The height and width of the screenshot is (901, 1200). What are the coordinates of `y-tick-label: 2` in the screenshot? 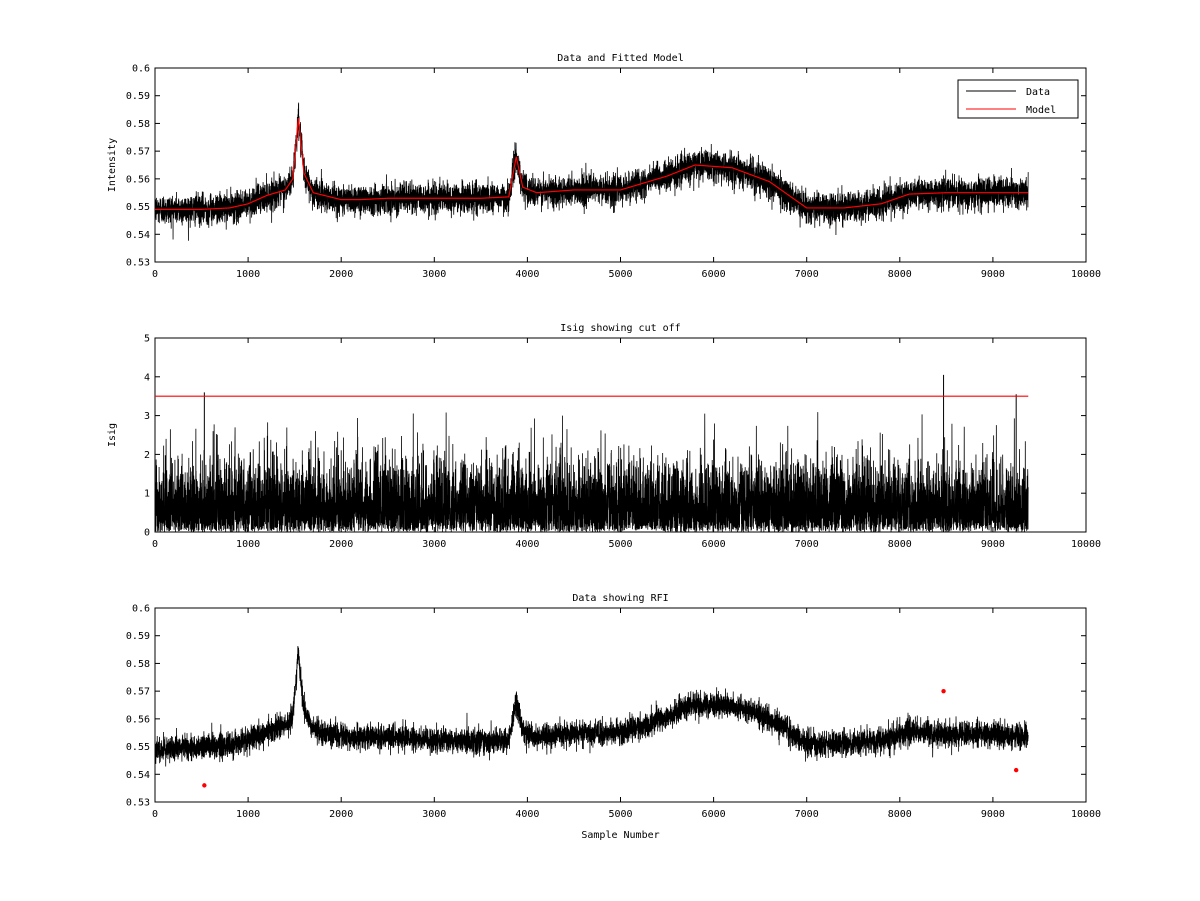 It's located at (147, 455).